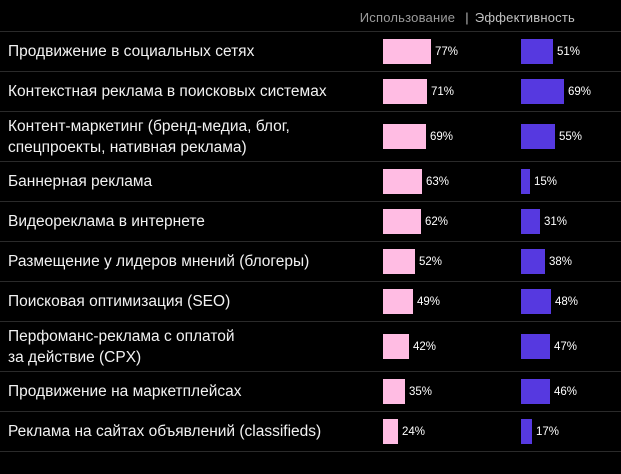 The width and height of the screenshot is (621, 474). What do you see at coordinates (310, 182) in the screenshot?
I see `table-row: Баннерная реклама 63% 15%` at bounding box center [310, 182].